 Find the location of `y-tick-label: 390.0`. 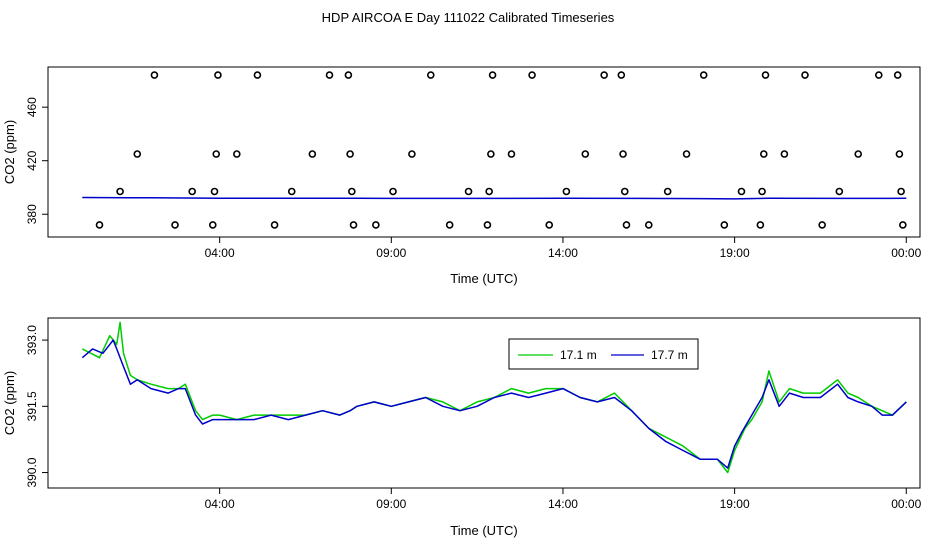

y-tick-label: 390.0 is located at coordinates (32, 472).